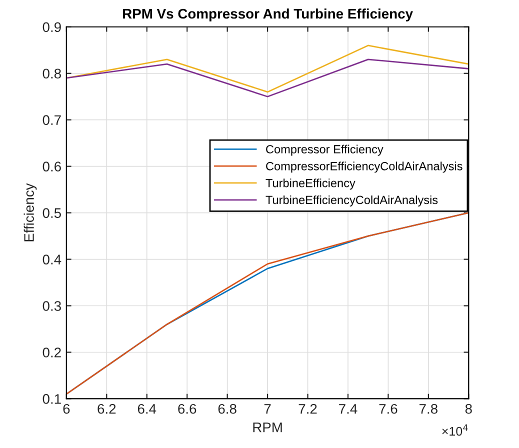 The image size is (519, 448). I want to click on y-tick-label: 0.7, so click(51, 120).